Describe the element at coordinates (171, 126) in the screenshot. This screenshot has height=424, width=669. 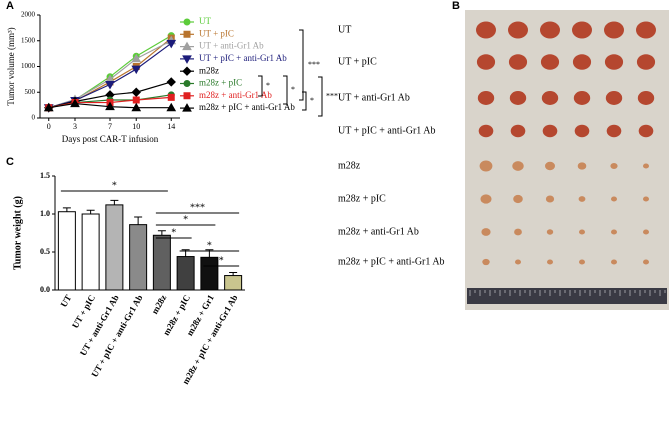
I see `x-tick-label: 14` at that location.